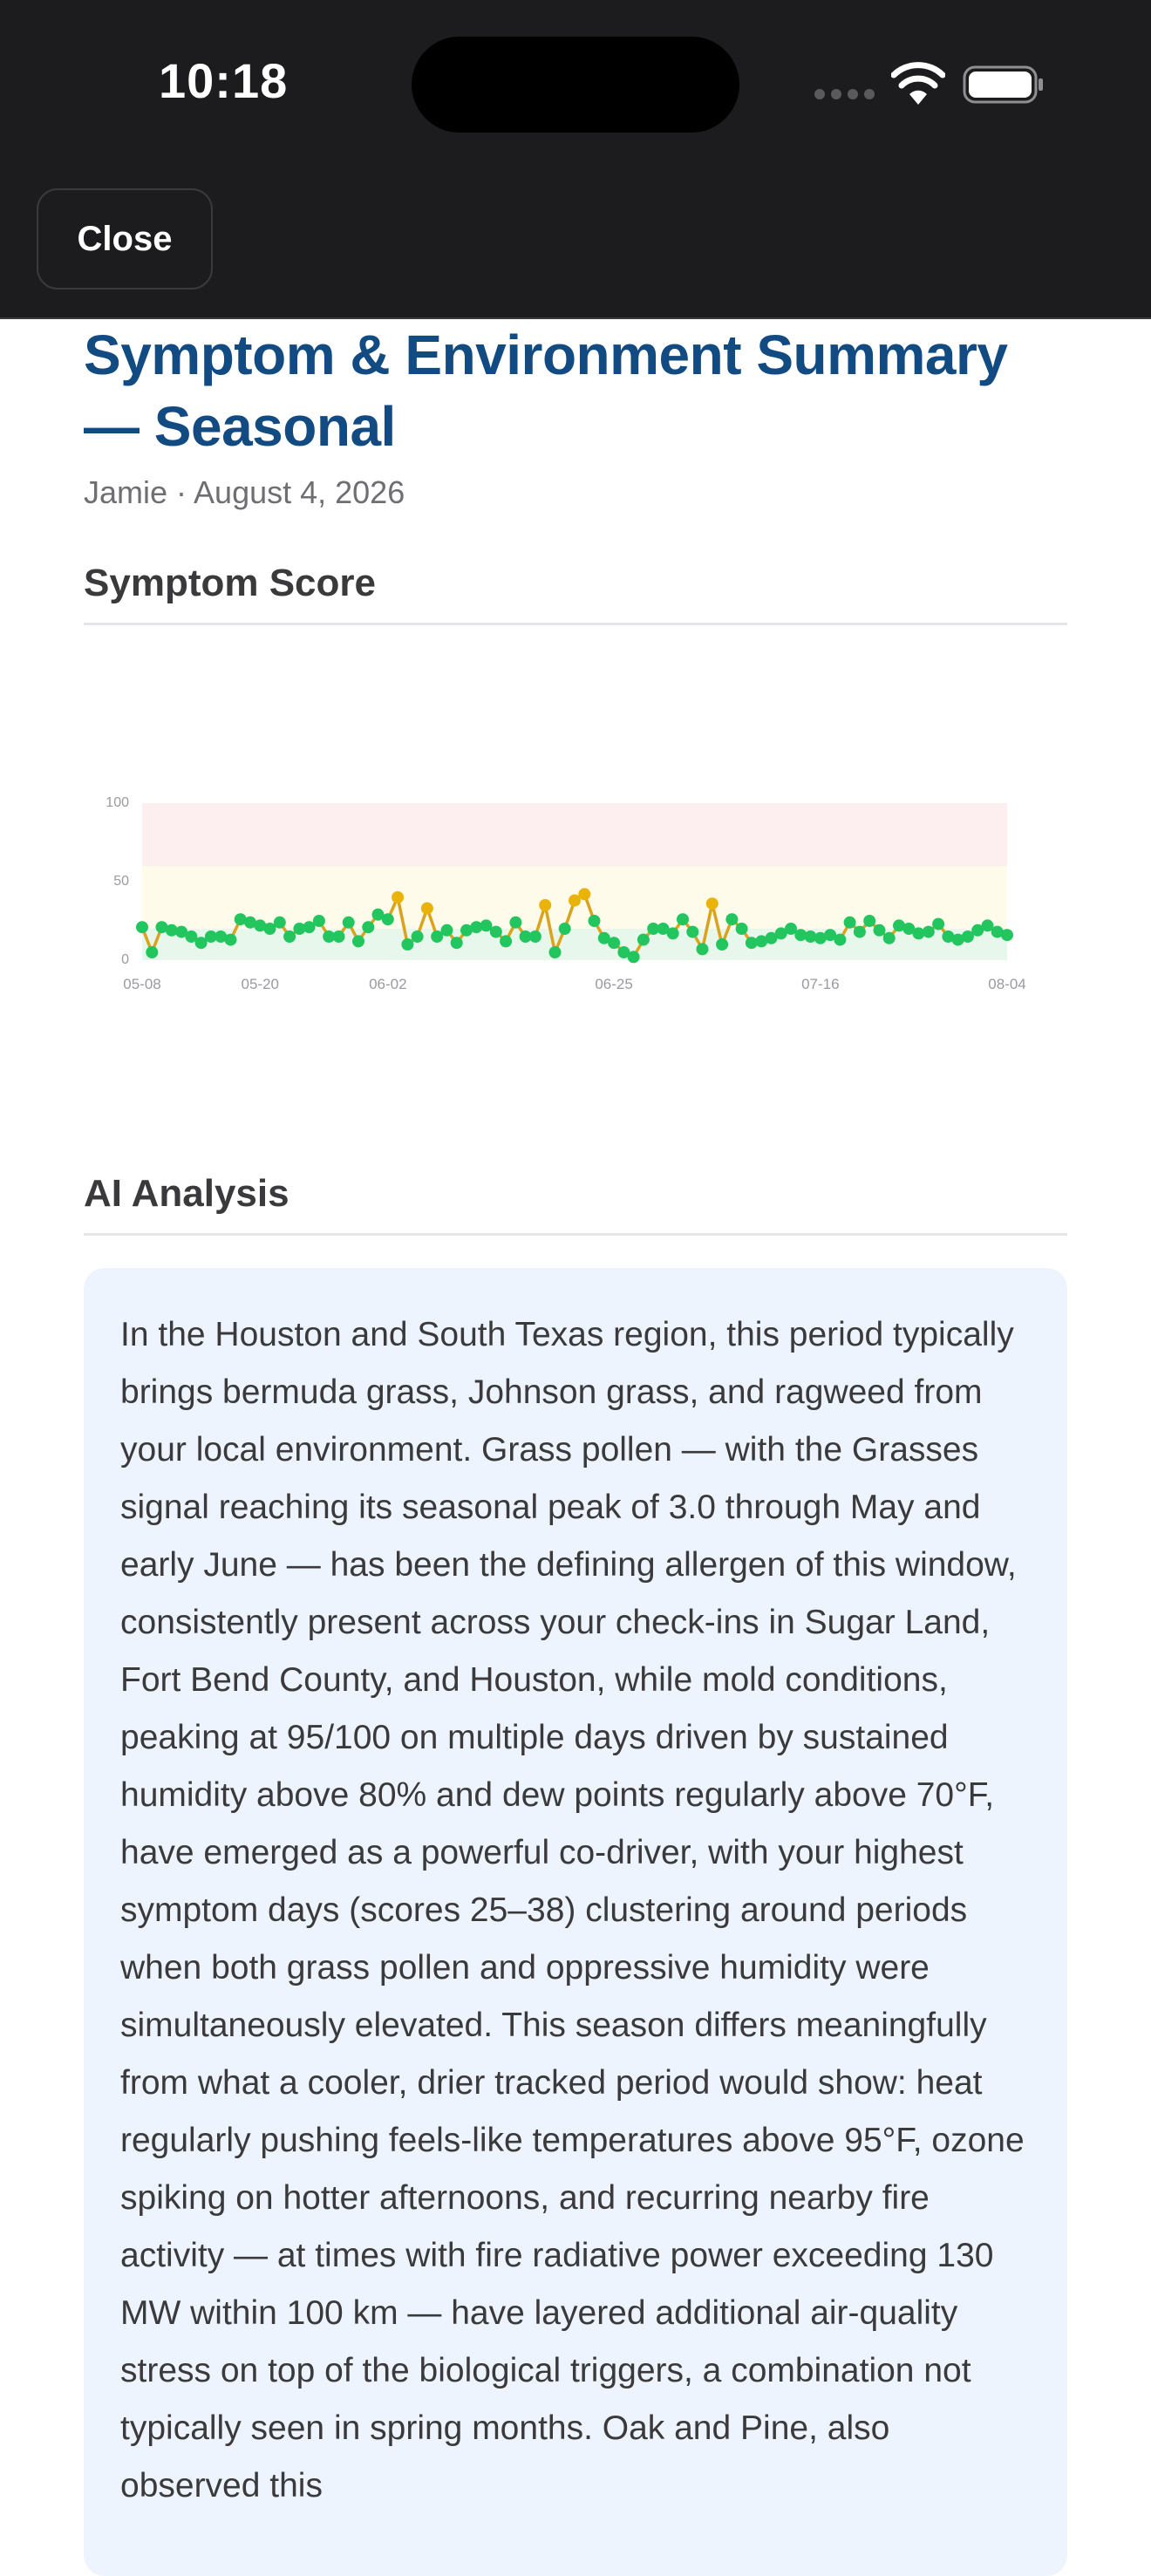  I want to click on battery-icon, so click(1003, 85).